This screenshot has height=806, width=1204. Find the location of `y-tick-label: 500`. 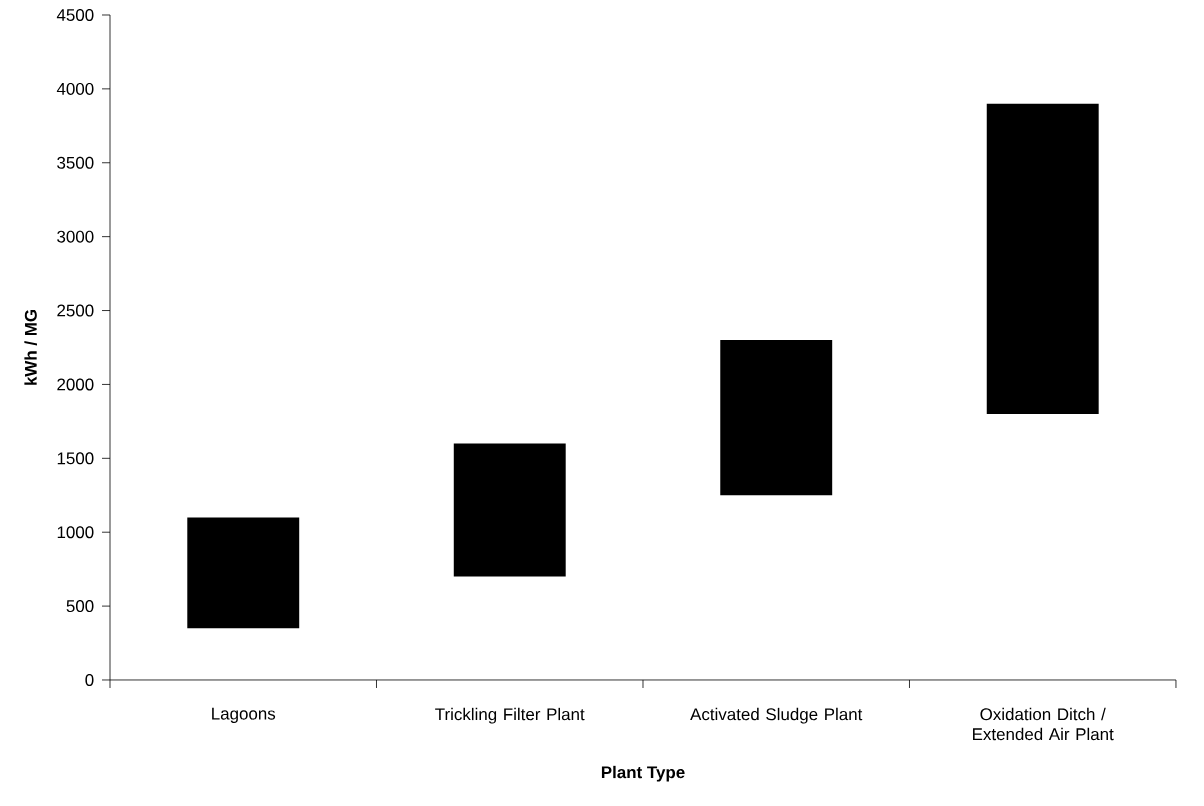

y-tick-label: 500 is located at coordinates (80, 606).